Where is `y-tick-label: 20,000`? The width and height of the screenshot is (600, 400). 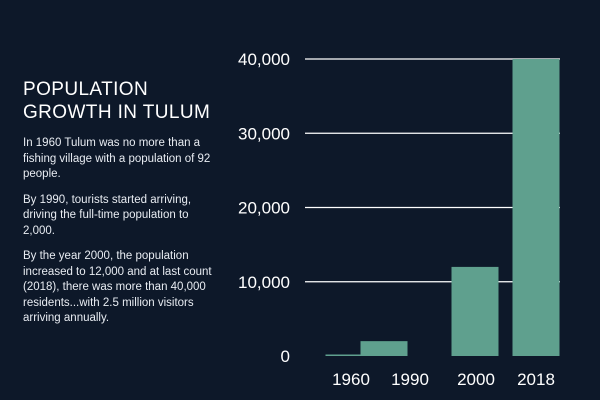 y-tick-label: 20,000 is located at coordinates (264, 208).